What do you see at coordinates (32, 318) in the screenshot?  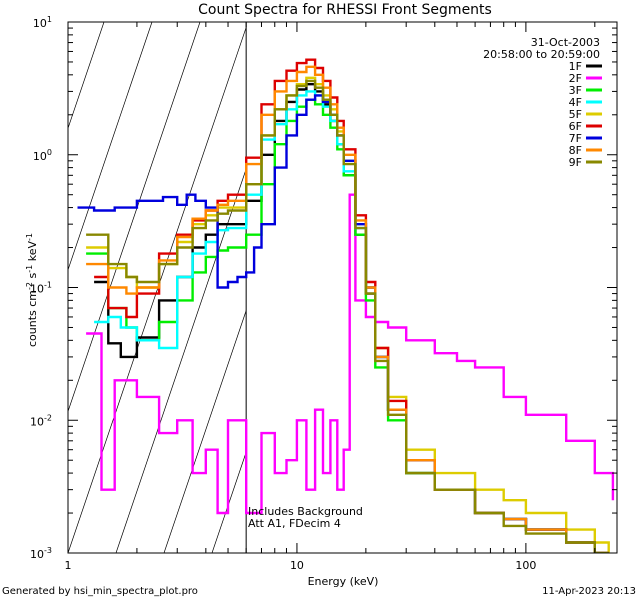 I see `y-label-main: counts cm` at bounding box center [32, 318].